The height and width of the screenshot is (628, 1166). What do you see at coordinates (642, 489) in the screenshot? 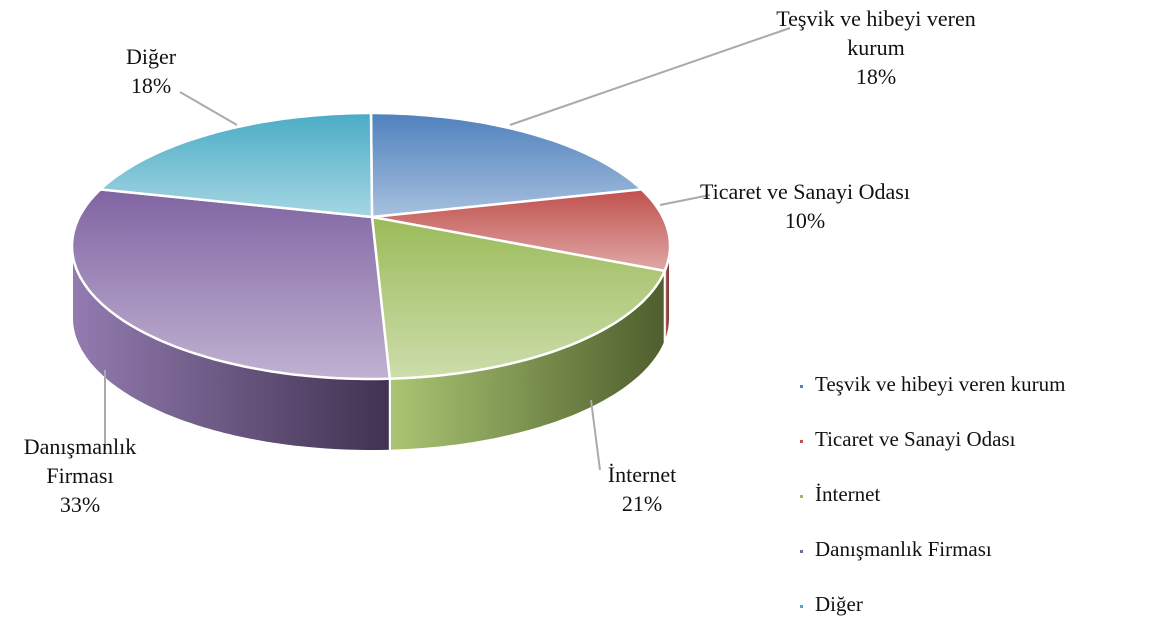
I see `data-label: İnternet 21%` at bounding box center [642, 489].